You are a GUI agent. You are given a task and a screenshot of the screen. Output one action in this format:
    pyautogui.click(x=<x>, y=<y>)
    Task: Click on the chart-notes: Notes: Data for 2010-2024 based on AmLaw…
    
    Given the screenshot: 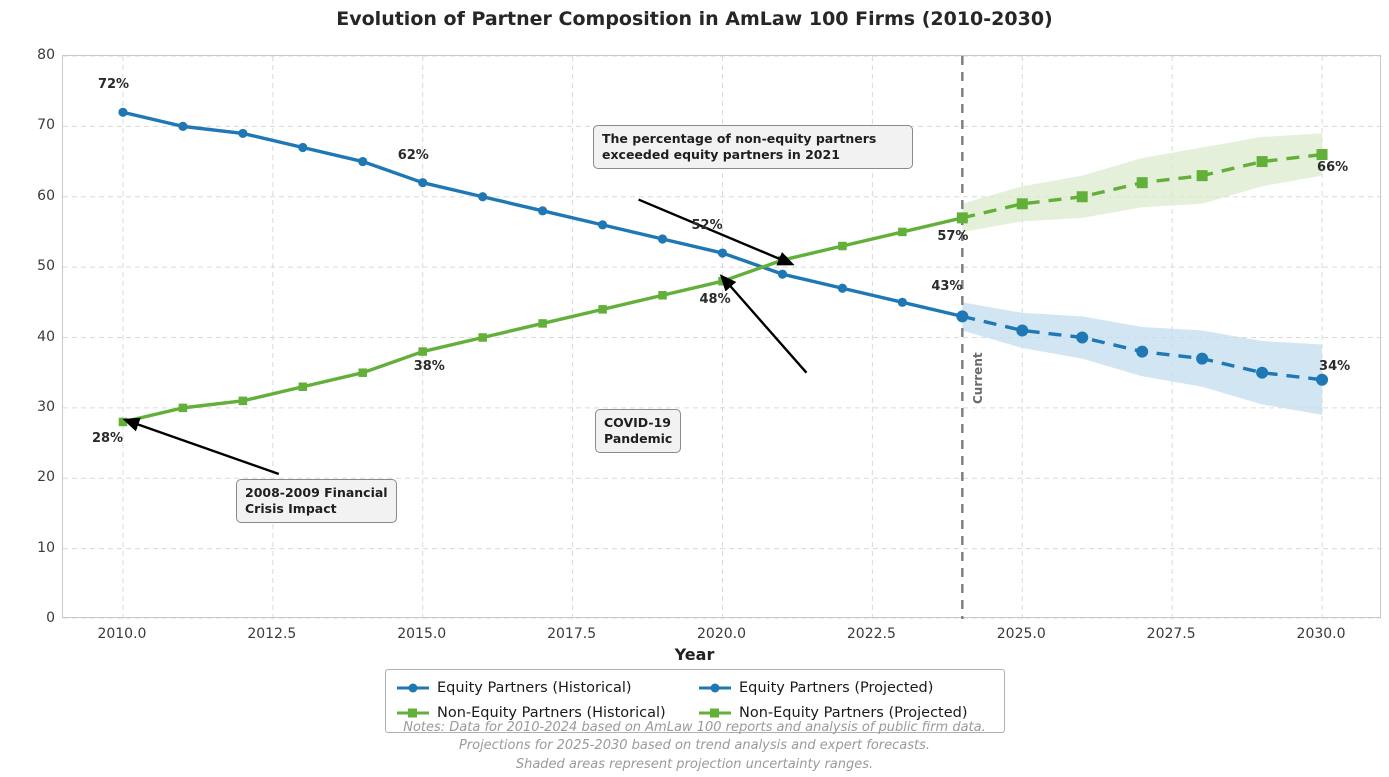 What is the action you would take?
    pyautogui.click(x=694, y=746)
    